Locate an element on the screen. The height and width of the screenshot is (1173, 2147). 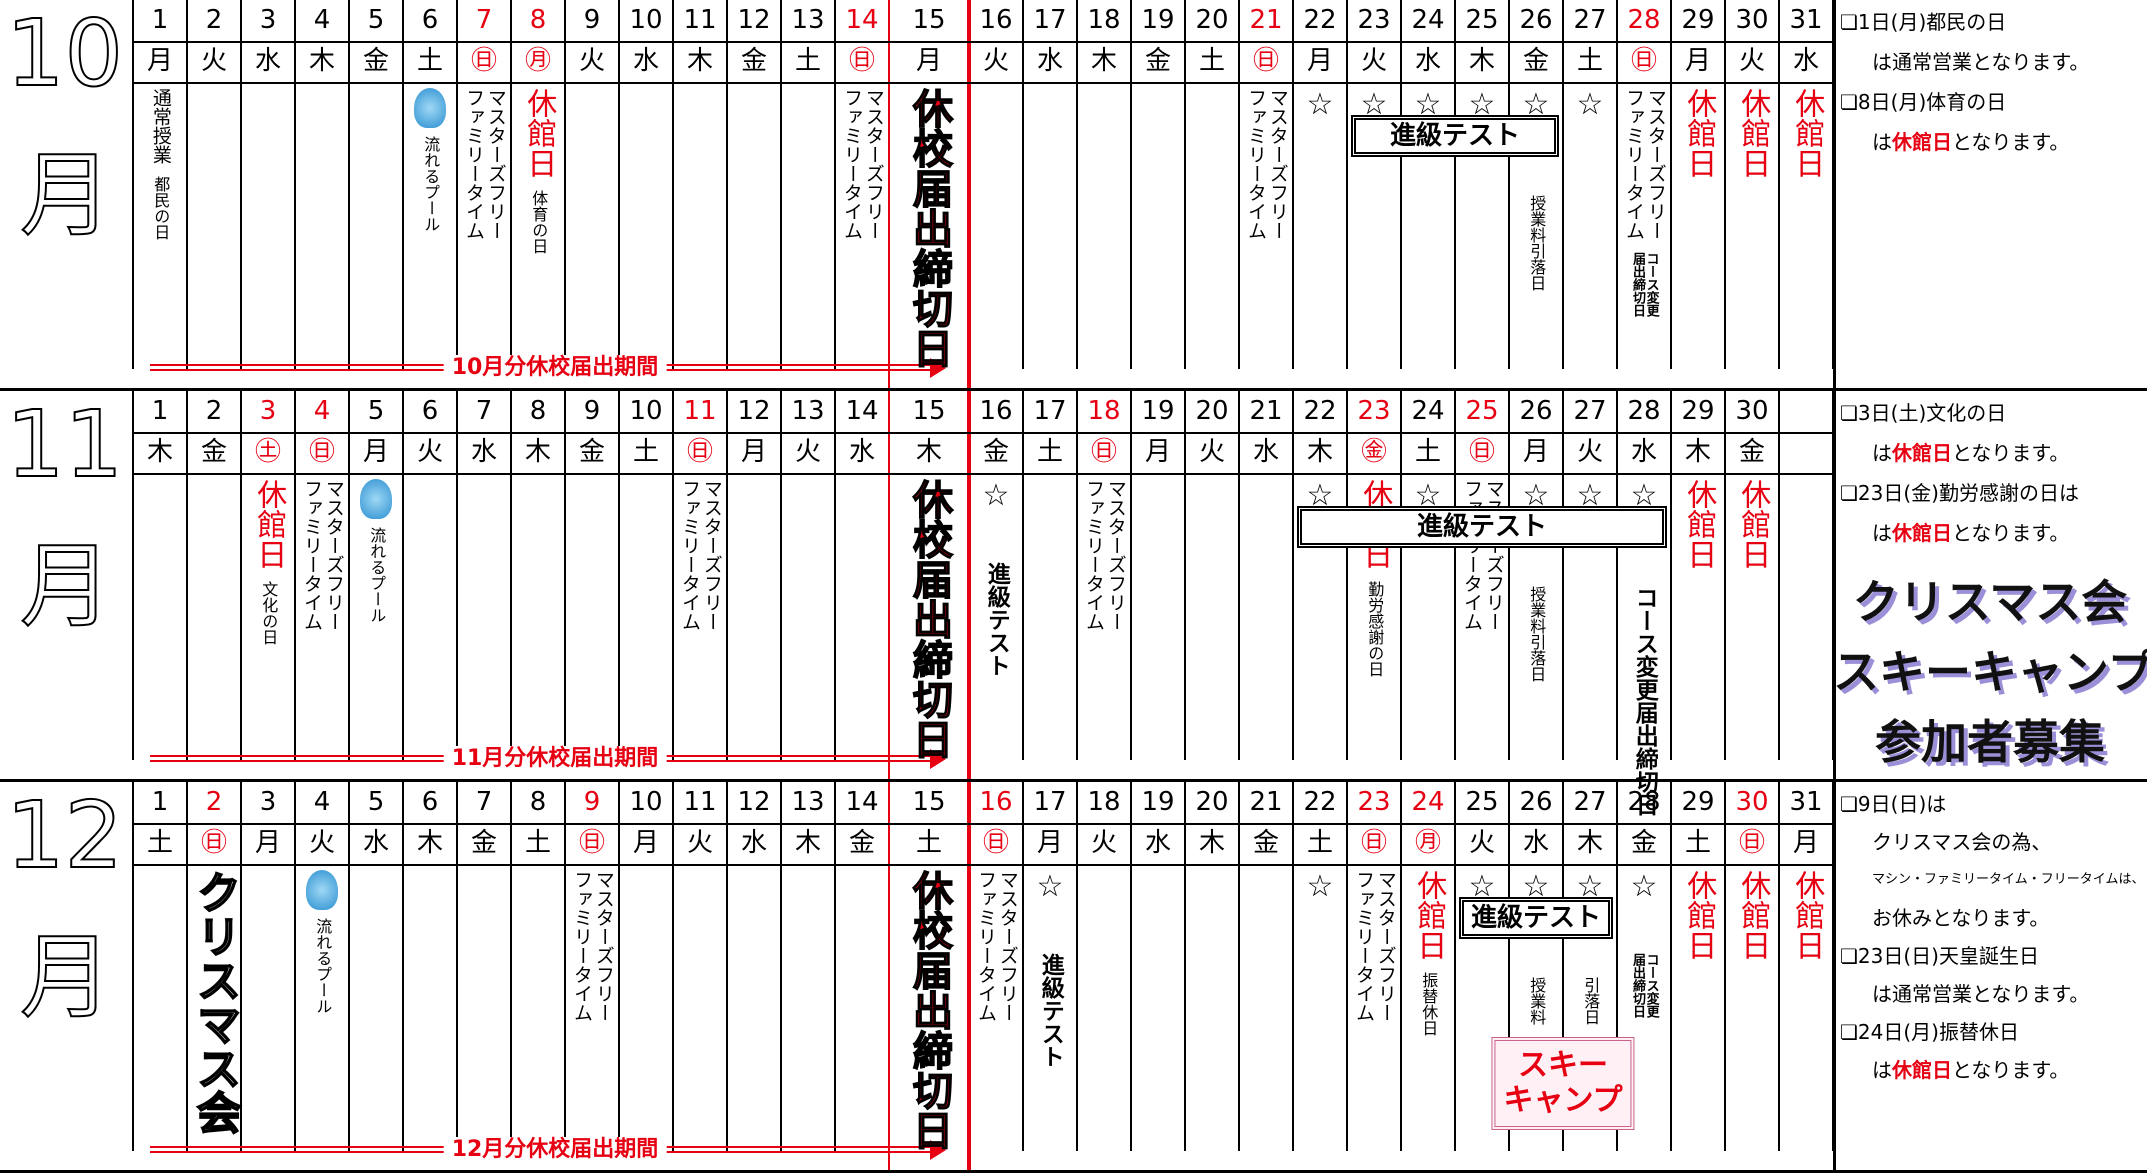
block-line is located at coordinates (1073, 780).